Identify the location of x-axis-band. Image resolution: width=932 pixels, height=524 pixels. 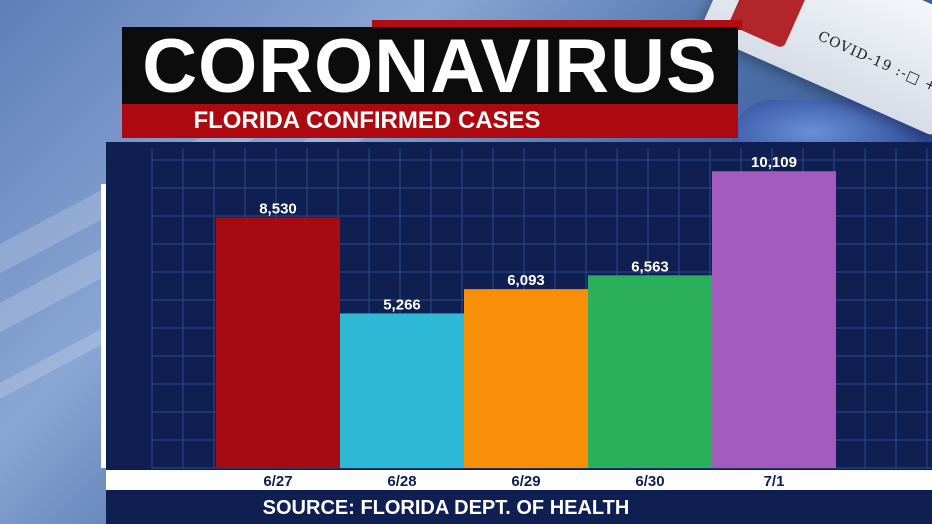
(519, 480).